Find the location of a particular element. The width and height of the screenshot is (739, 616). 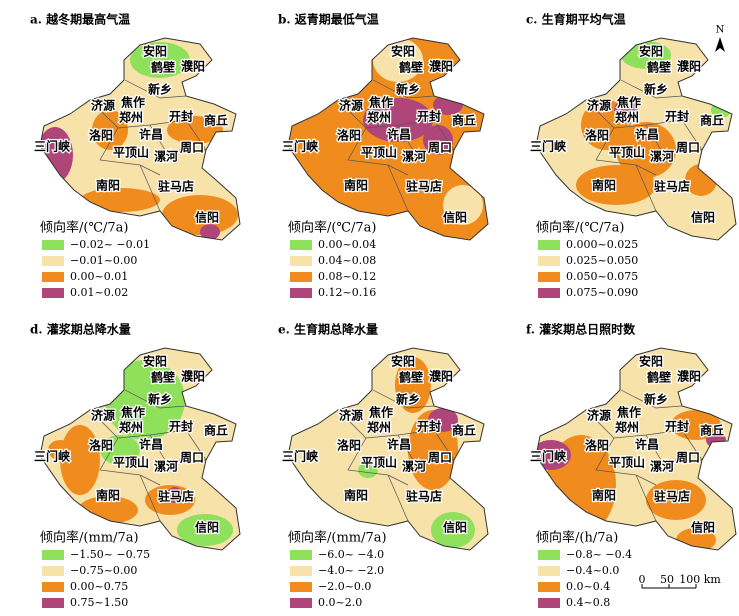

panel-title: f. 灌浆期总日照时数 is located at coordinates (581, 329).